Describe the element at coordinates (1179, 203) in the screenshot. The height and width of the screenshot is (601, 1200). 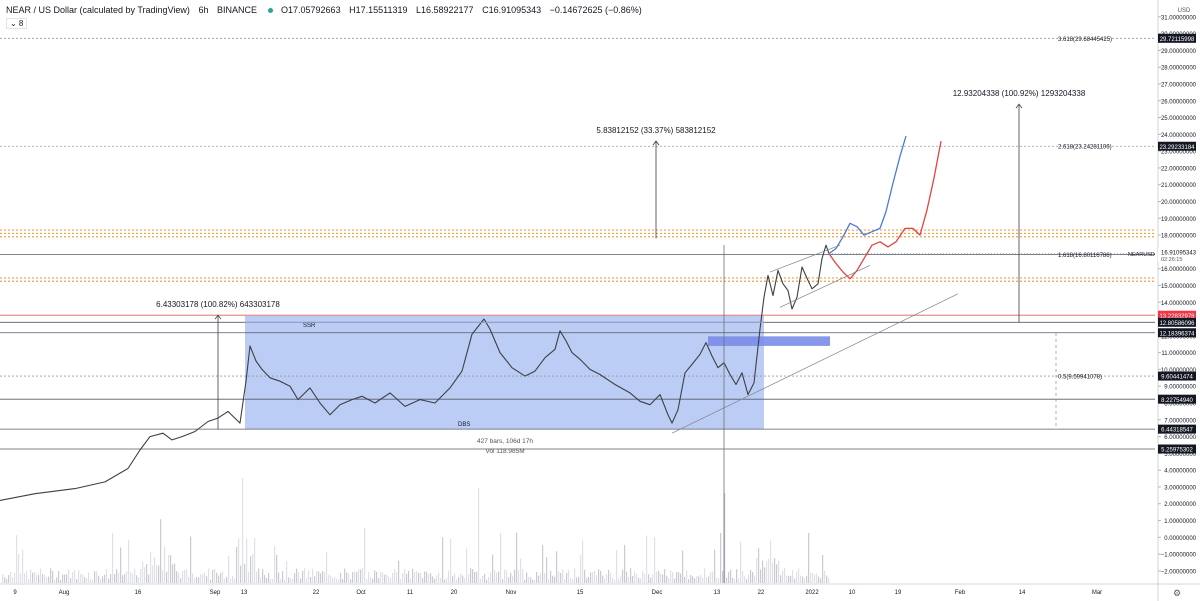
I see `y-tick-label: 20.00000000` at that location.